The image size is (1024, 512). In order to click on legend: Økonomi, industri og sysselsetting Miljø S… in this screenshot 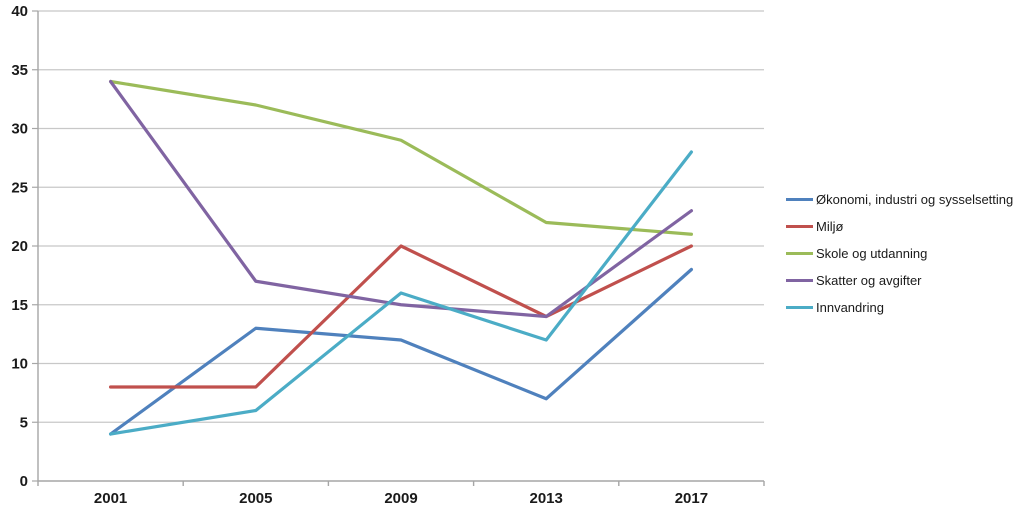, I will do `click(899, 253)`.